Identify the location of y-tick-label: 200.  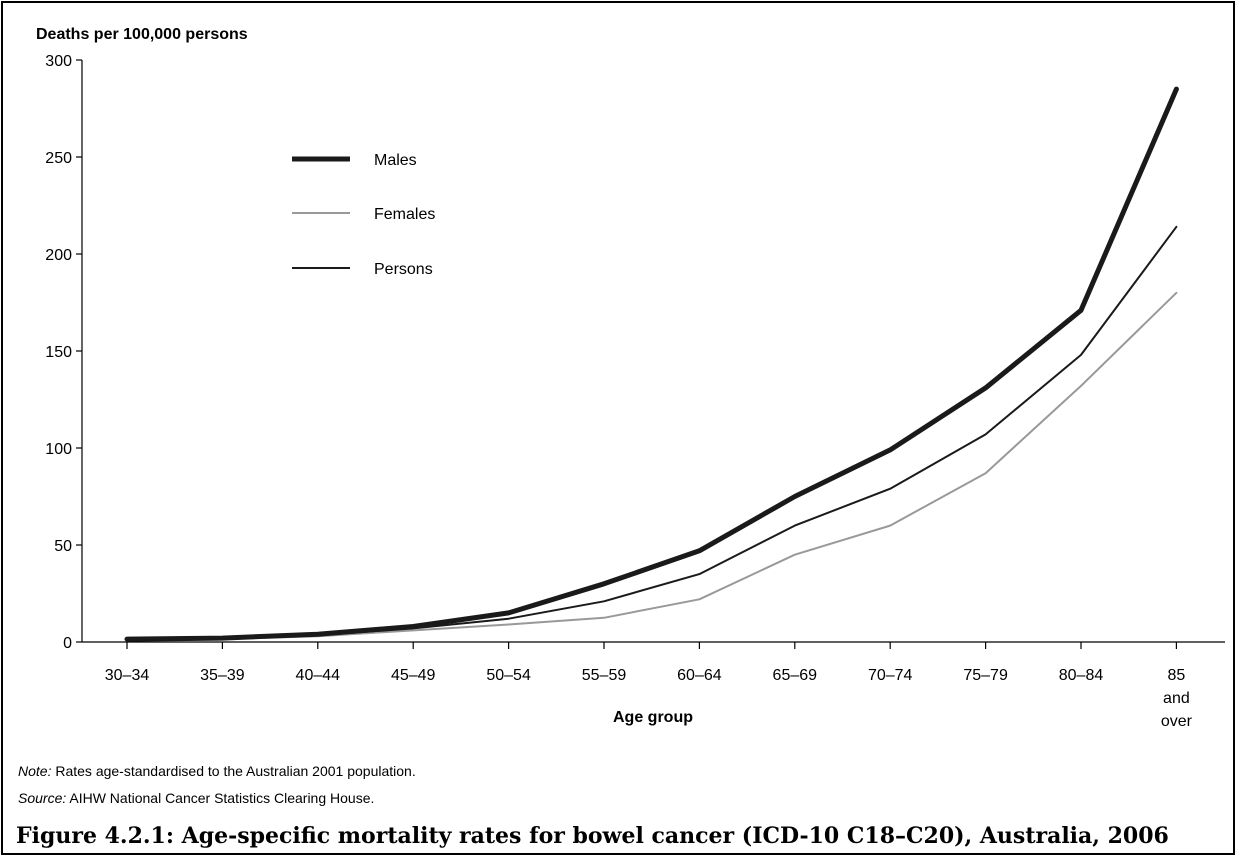
(58, 255).